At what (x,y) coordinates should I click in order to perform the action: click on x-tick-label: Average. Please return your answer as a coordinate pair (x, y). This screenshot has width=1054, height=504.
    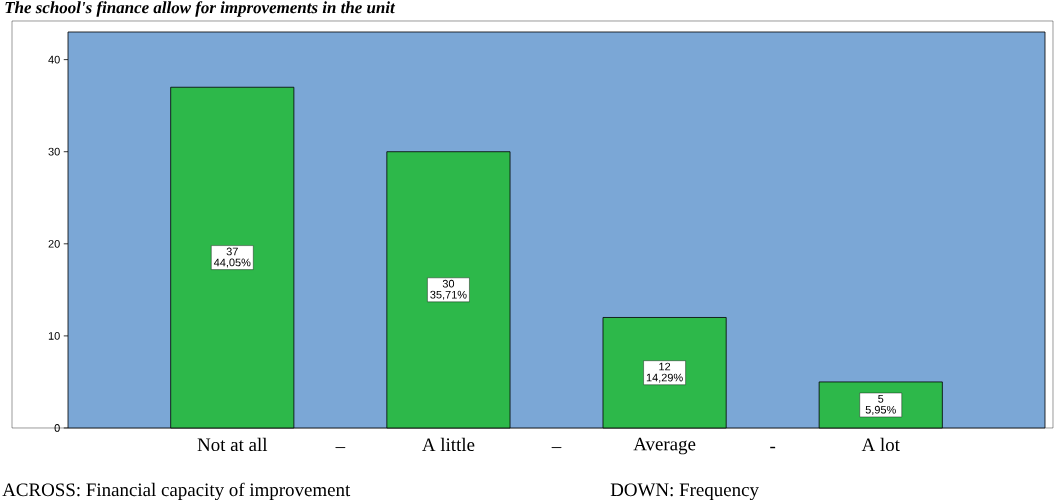
    Looking at the image, I should click on (664, 446).